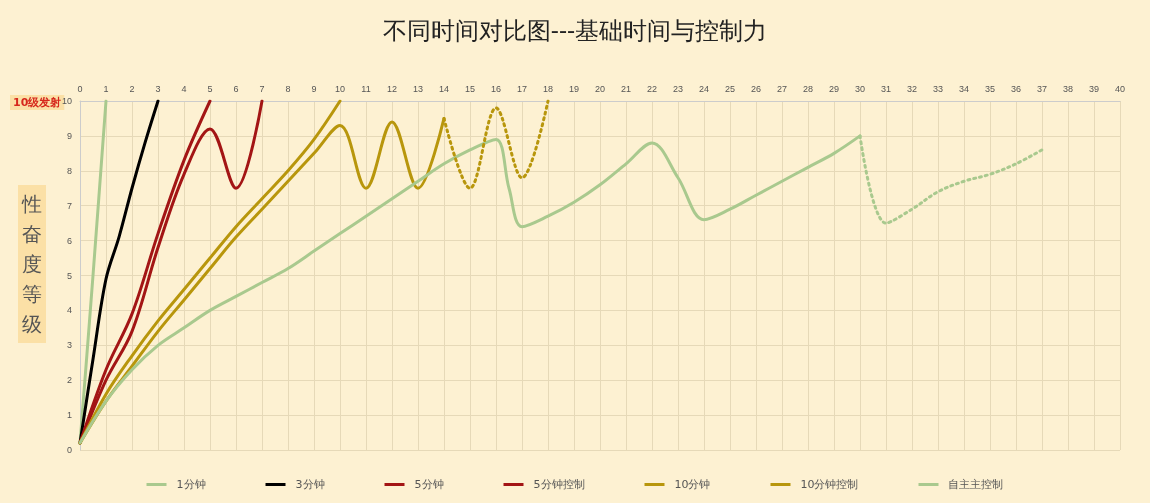 The width and height of the screenshot is (1150, 503). What do you see at coordinates (429, 484) in the screenshot?
I see `legend-label: 5分钟` at bounding box center [429, 484].